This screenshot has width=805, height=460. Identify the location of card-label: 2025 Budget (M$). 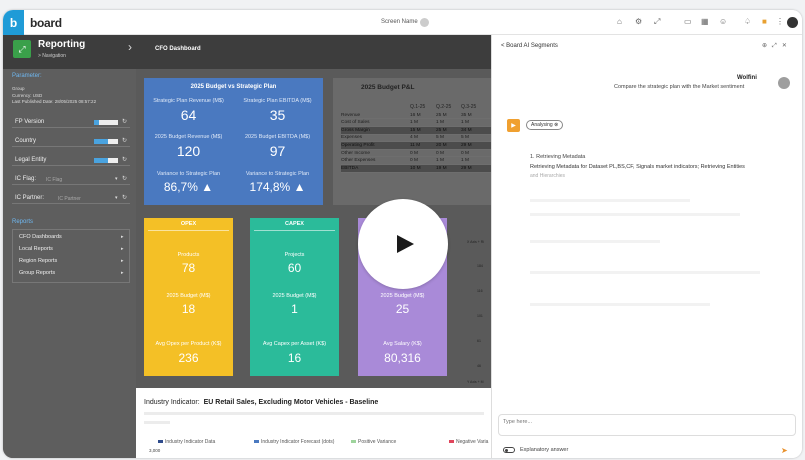
(188, 296).